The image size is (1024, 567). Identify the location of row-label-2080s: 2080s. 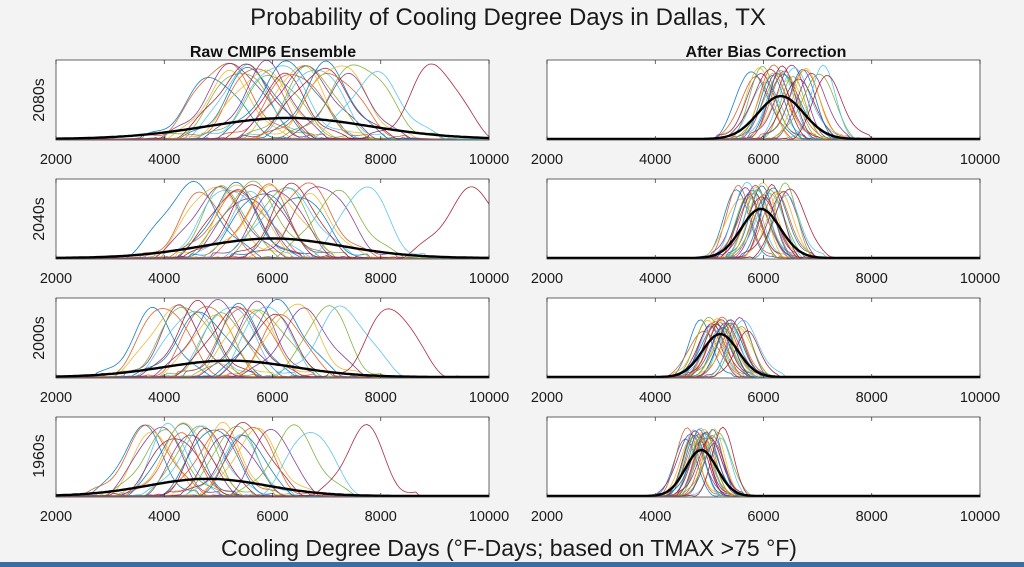
(39, 100).